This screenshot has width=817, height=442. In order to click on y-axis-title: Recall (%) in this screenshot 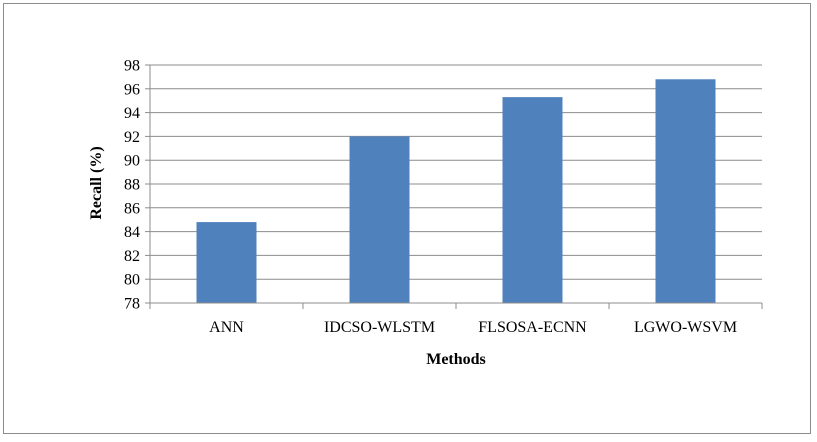, I will do `click(96, 182)`.